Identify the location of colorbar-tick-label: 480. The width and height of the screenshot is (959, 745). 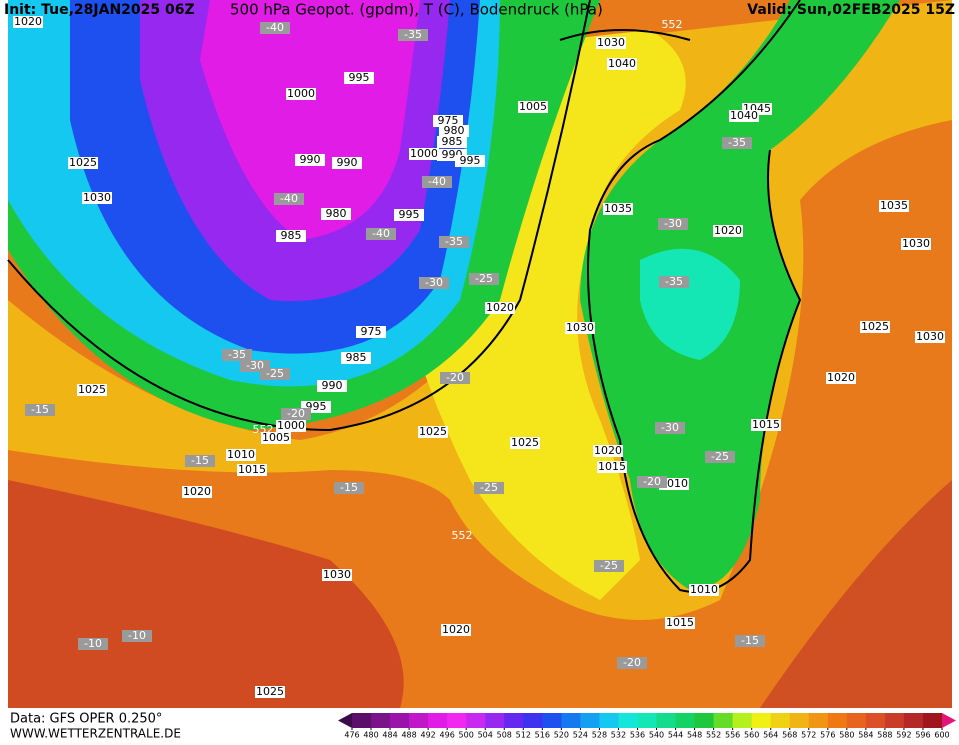
(370, 735).